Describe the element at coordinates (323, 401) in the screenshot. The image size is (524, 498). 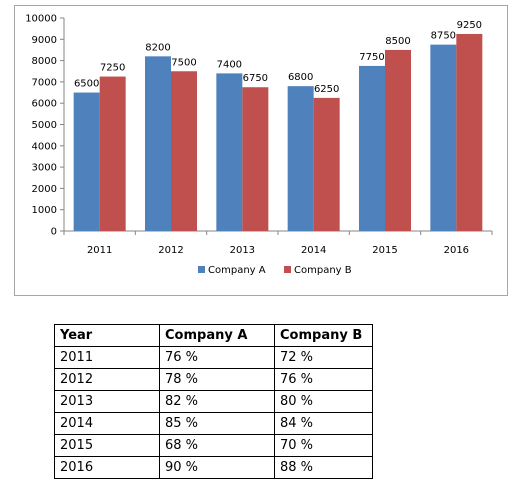
I see `table-cell: 80 %` at that location.